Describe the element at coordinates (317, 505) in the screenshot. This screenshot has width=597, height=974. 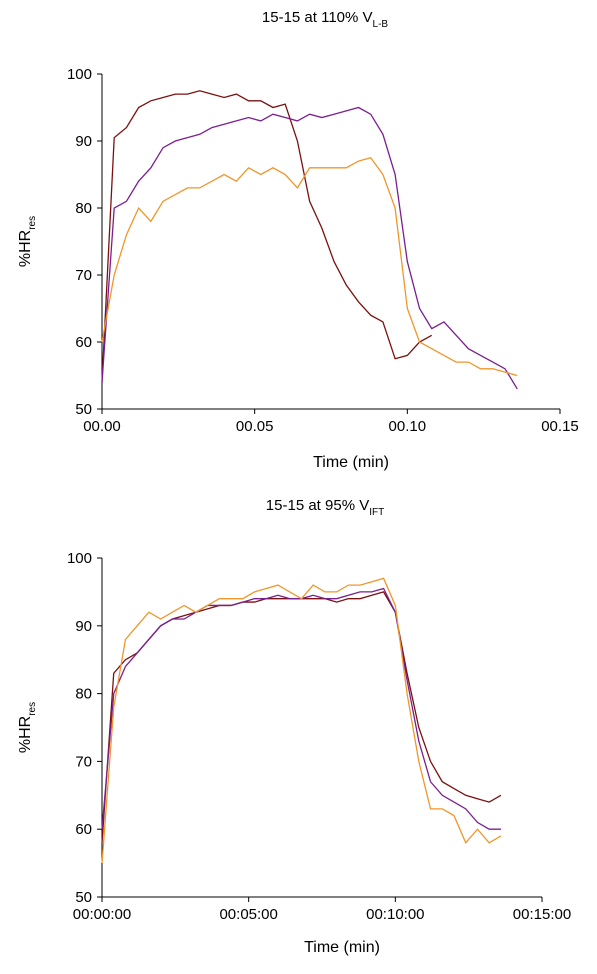
I see `title-text: 15-15 at 95% V` at that location.